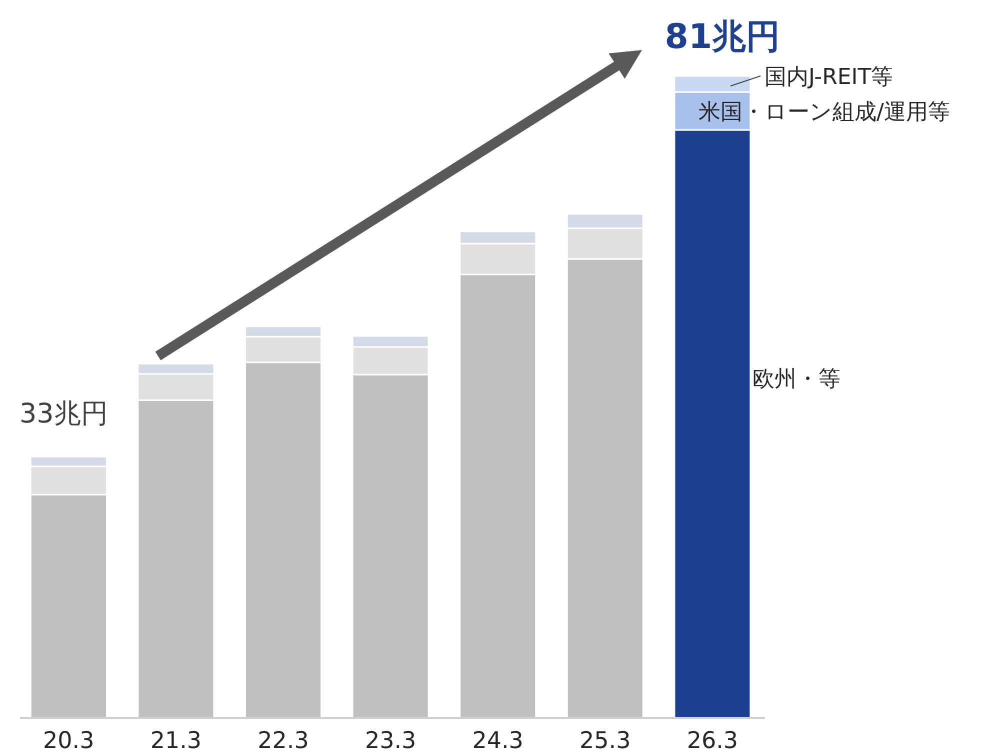 The height and width of the screenshot is (752, 988). What do you see at coordinates (722, 37) in the screenshot?
I see `annotation: 81兆円` at bounding box center [722, 37].